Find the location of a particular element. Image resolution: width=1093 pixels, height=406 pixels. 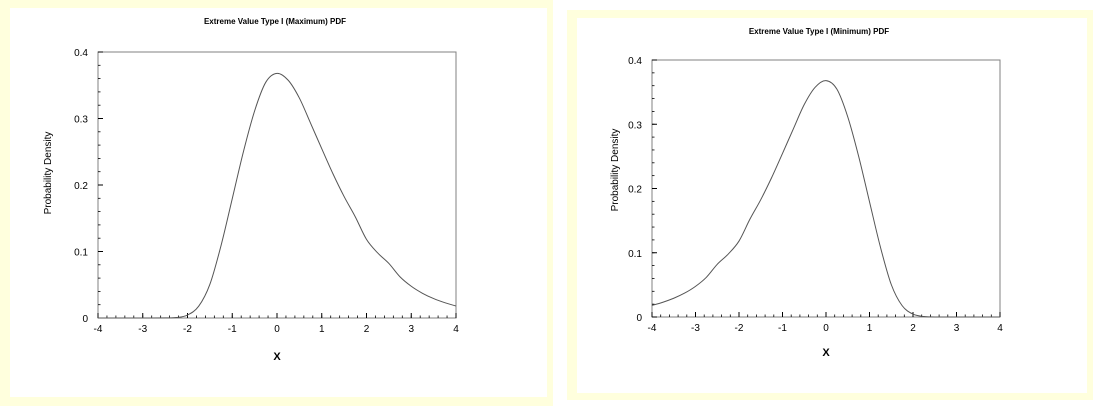

chart-title: Extreme Value Type I (Minimum) PDF is located at coordinates (819, 31).